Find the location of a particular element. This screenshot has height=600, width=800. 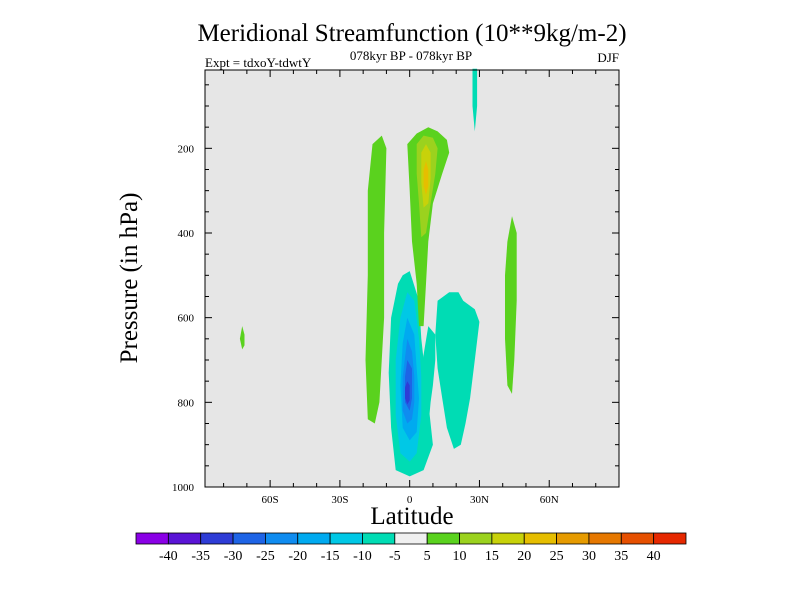

contour-pos-cell-sh-blob is located at coordinates (242, 338).